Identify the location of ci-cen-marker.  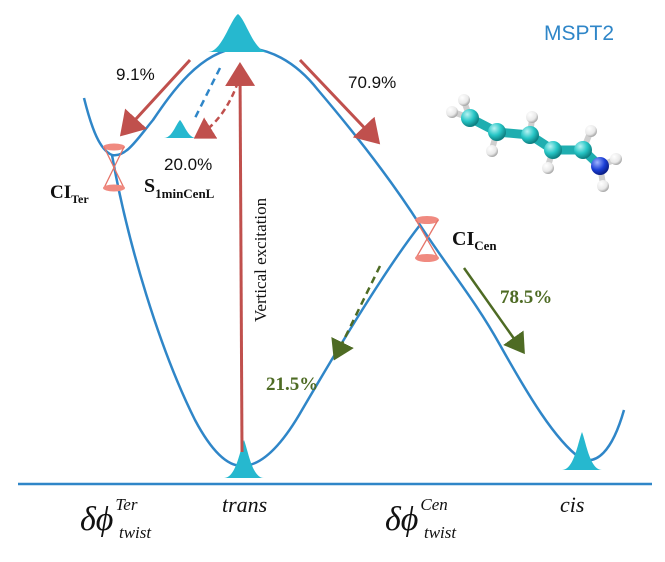
(427, 239).